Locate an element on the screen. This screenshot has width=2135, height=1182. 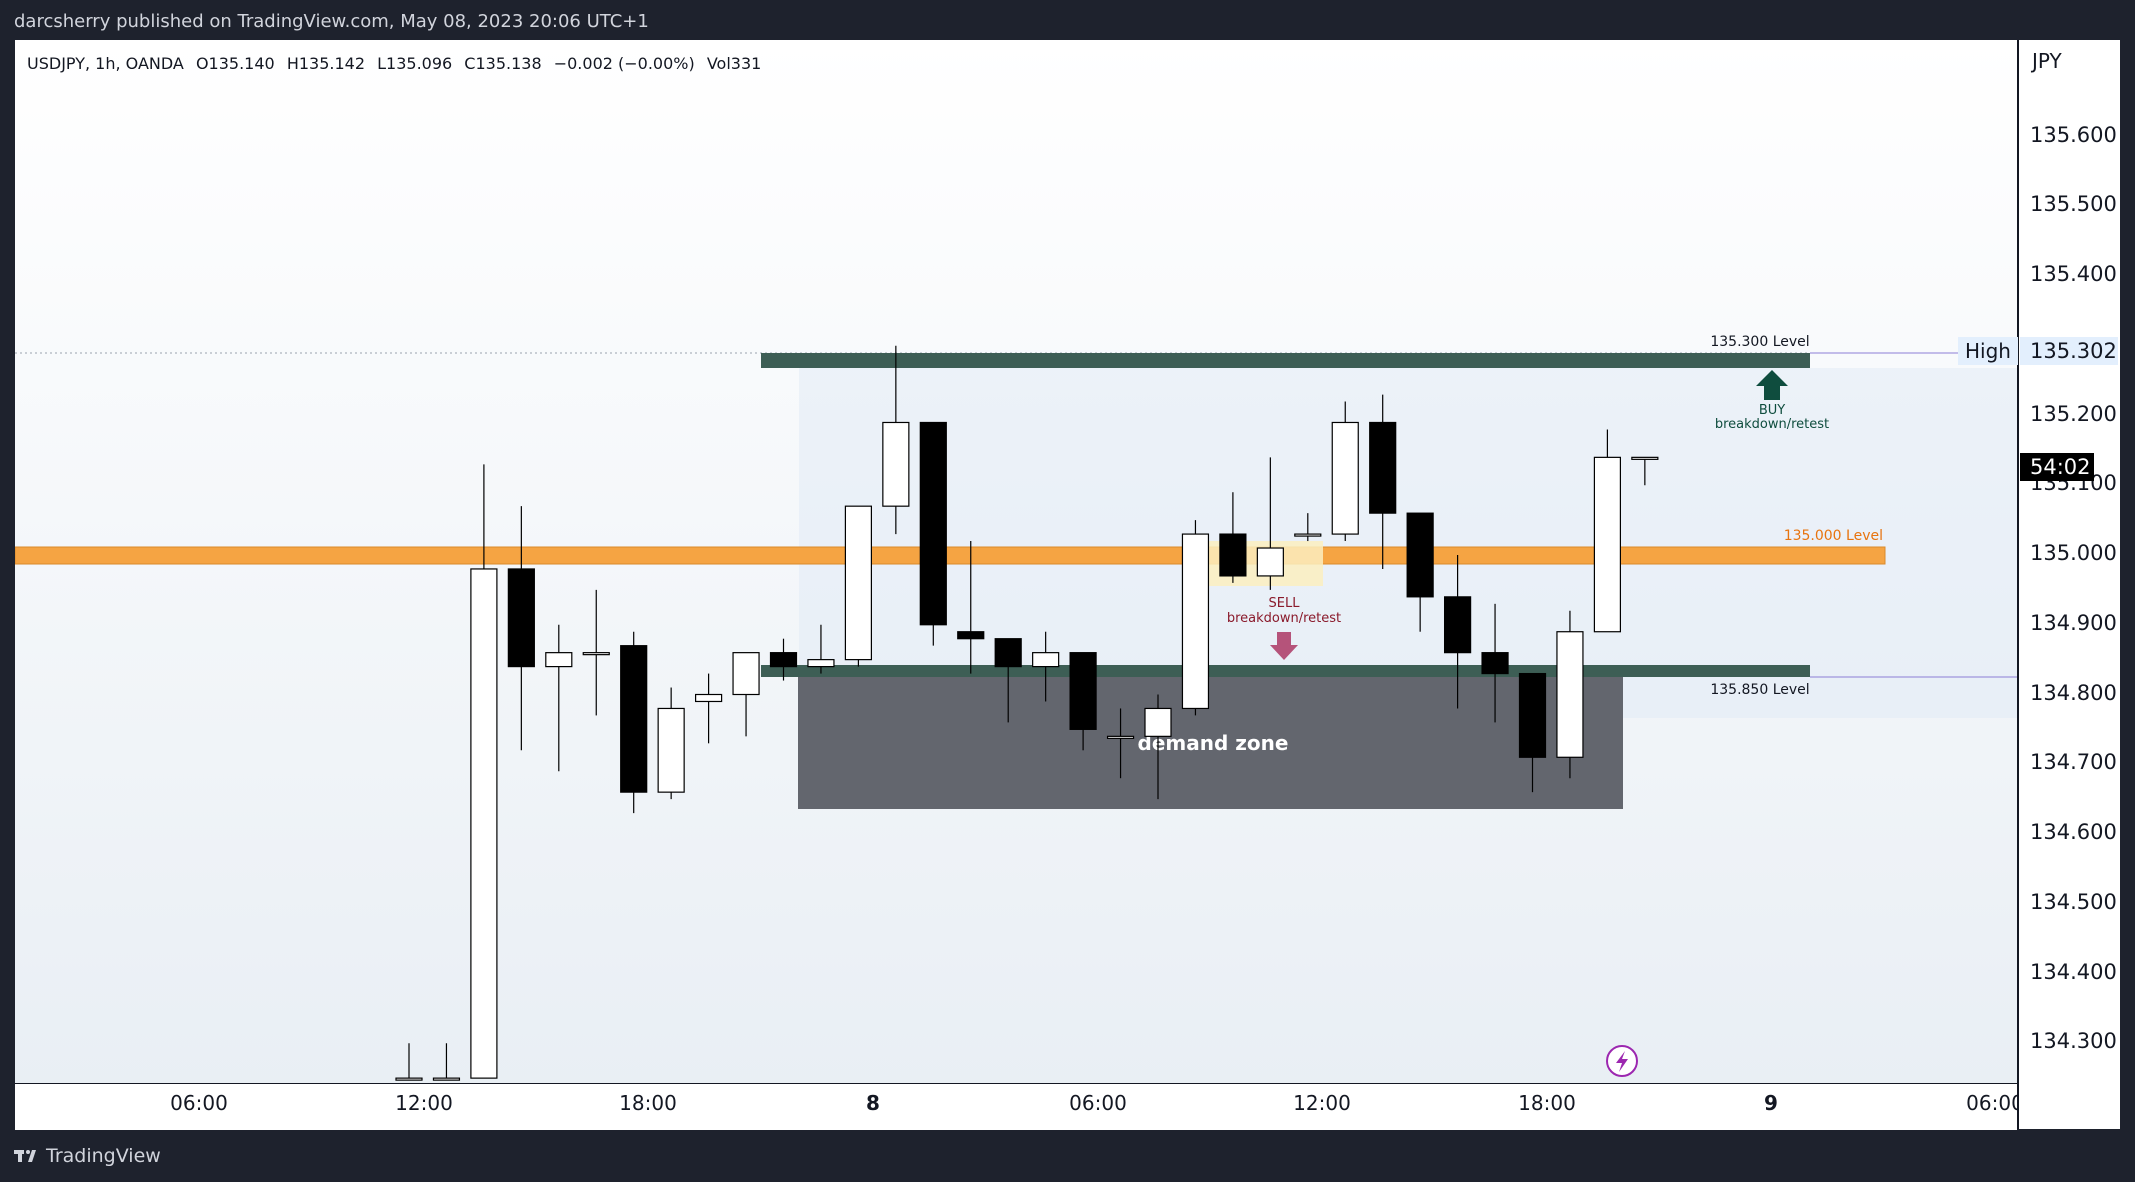
top-level-band is located at coordinates (1285, 360).